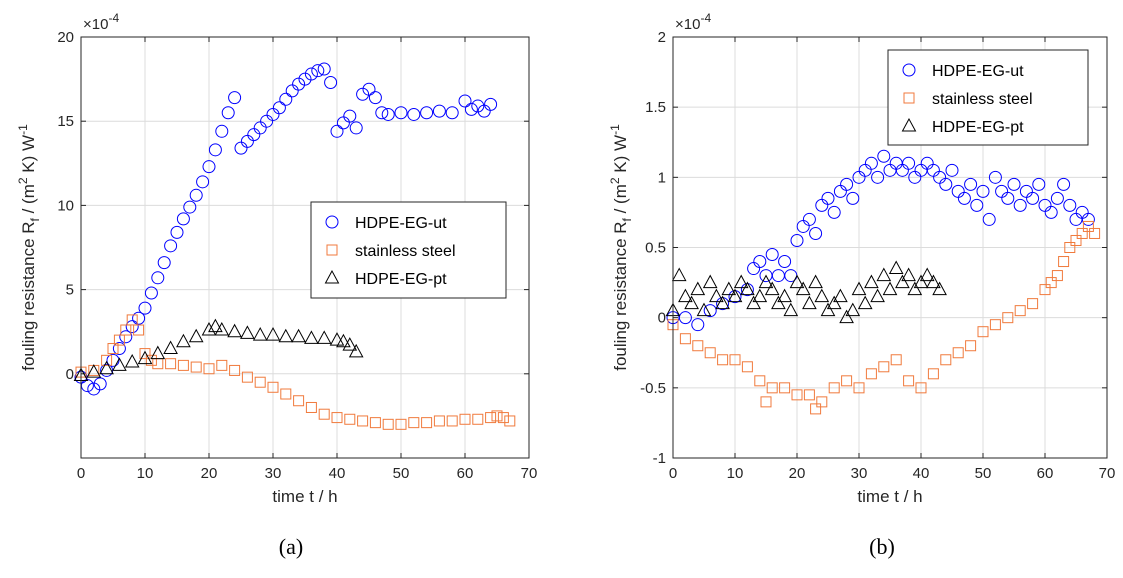 Image resolution: width=1123 pixels, height=578 pixels. Describe the element at coordinates (983, 473) in the screenshot. I see `x-tick-label: 50` at that location.